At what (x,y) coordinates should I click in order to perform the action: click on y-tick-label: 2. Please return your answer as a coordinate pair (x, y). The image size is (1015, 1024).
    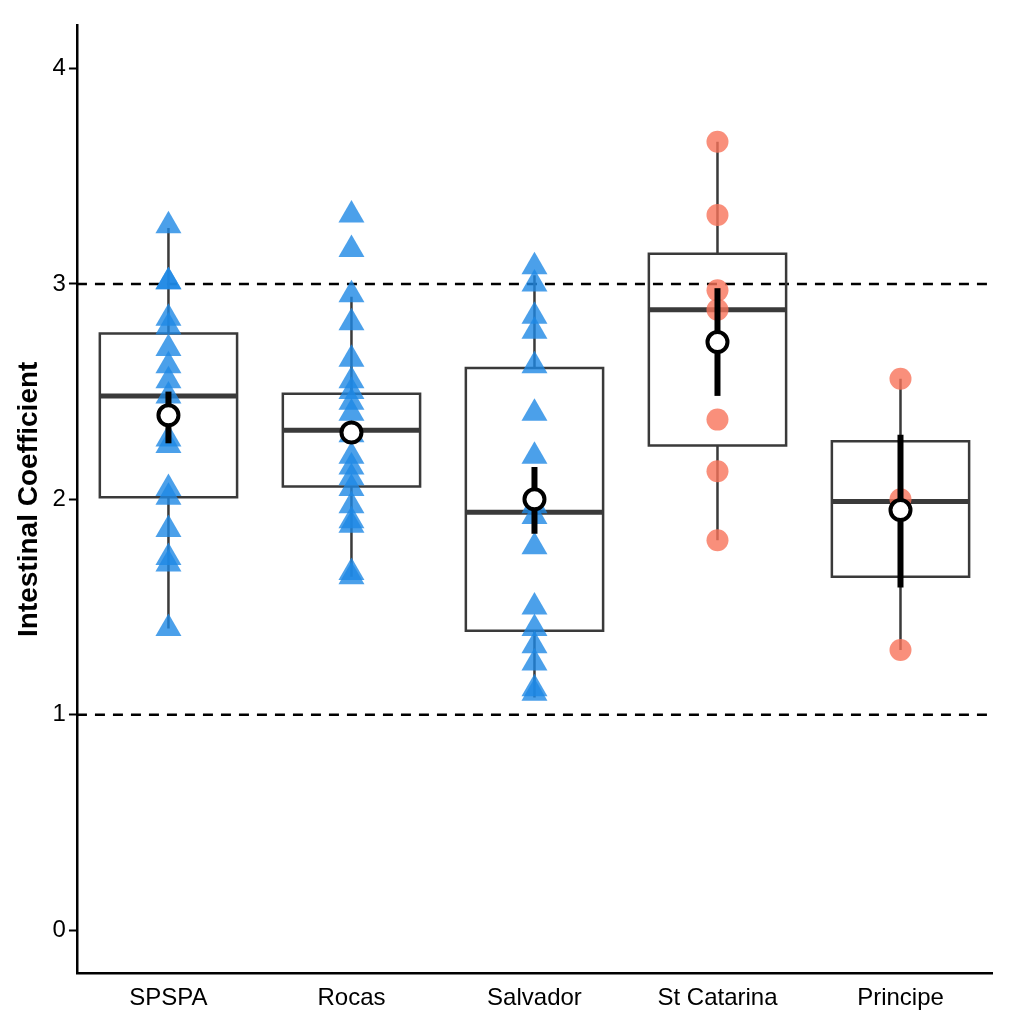
    Looking at the image, I should click on (59, 497).